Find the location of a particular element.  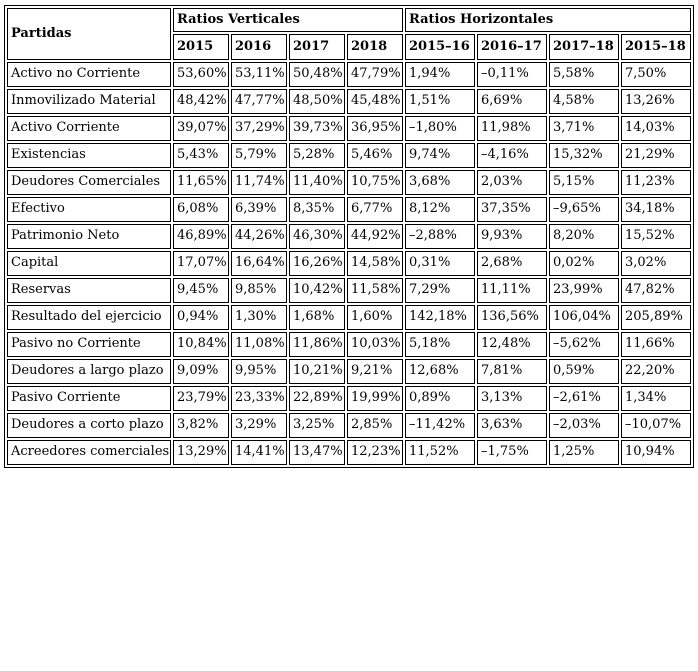

row-label: Deudores a corto plazo is located at coordinates (89, 425).